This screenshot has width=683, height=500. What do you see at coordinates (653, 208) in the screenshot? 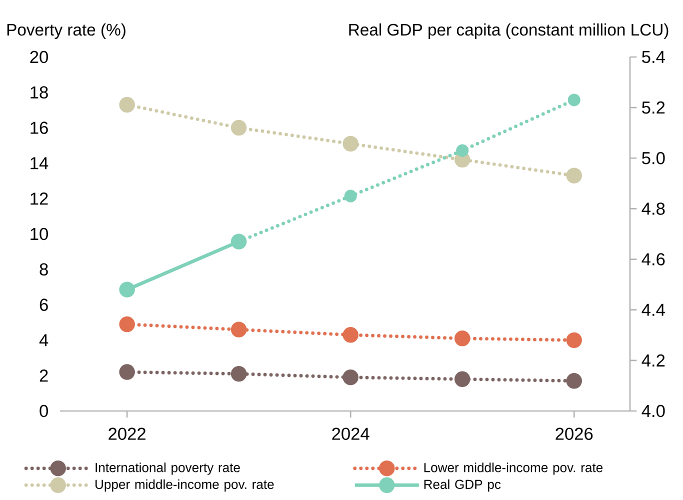
I see `y2-tick-label: 4.8` at bounding box center [653, 208].